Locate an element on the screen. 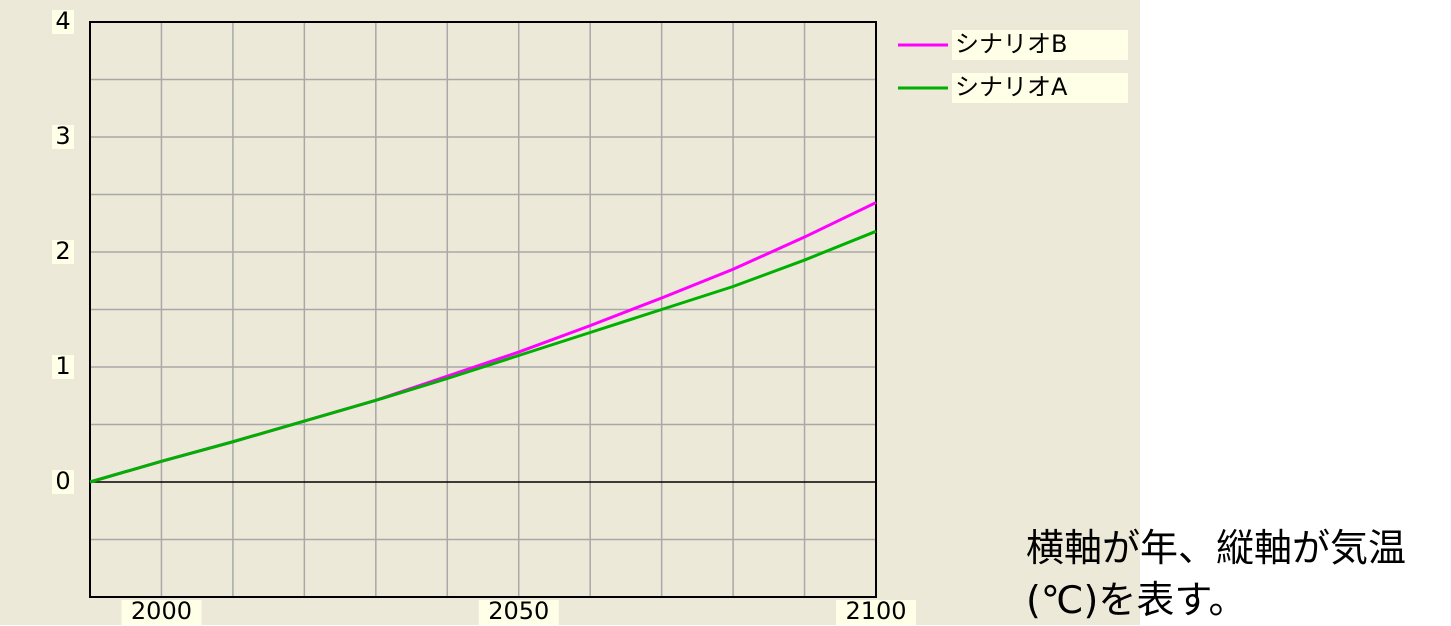  y-tick-label: 4 is located at coordinates (62, 21).